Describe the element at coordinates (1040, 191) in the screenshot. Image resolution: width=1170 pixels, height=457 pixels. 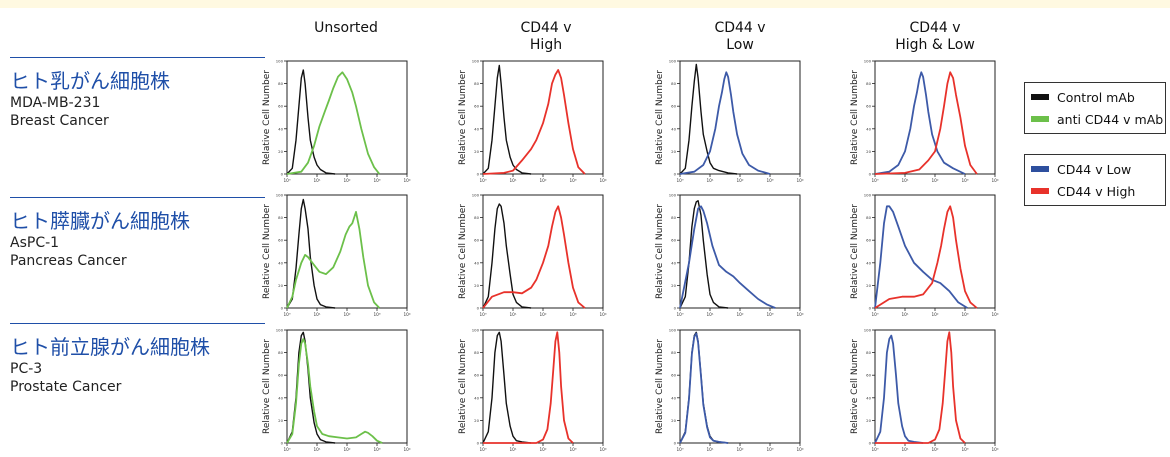
I see `legend-swatch-high` at that location.